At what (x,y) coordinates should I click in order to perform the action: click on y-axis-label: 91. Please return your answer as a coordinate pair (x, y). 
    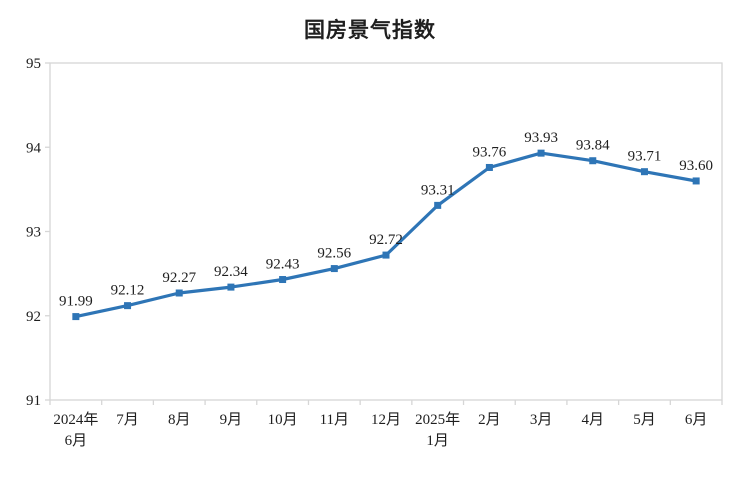
    Looking at the image, I should click on (33, 401).